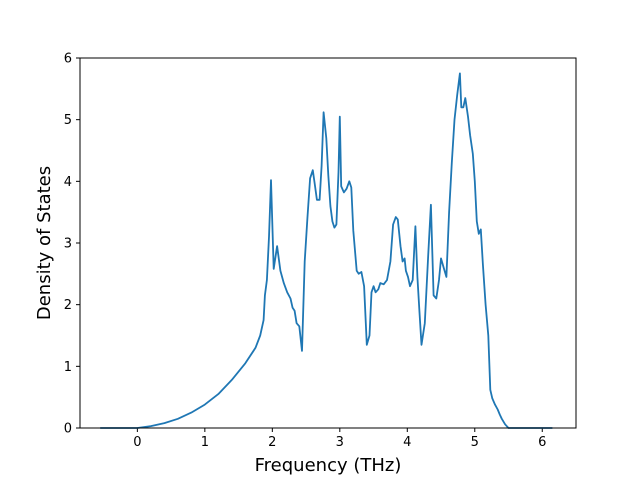 Image resolution: width=640 pixels, height=480 pixels. Describe the element at coordinates (68, 182) in the screenshot. I see `y-tick-label: 4` at that location.